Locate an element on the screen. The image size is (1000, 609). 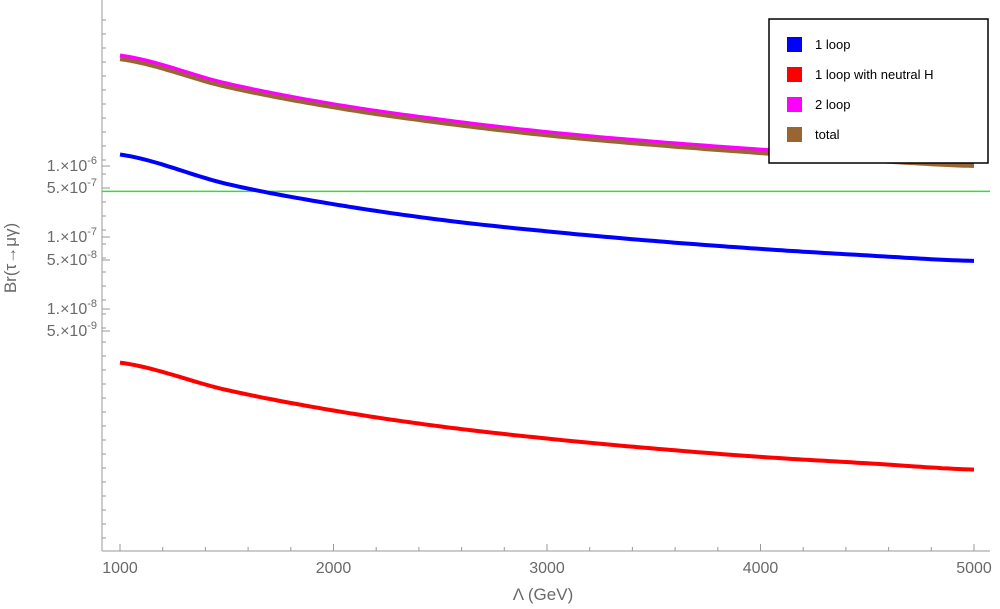
x-tick-label: 2000 is located at coordinates (334, 568).